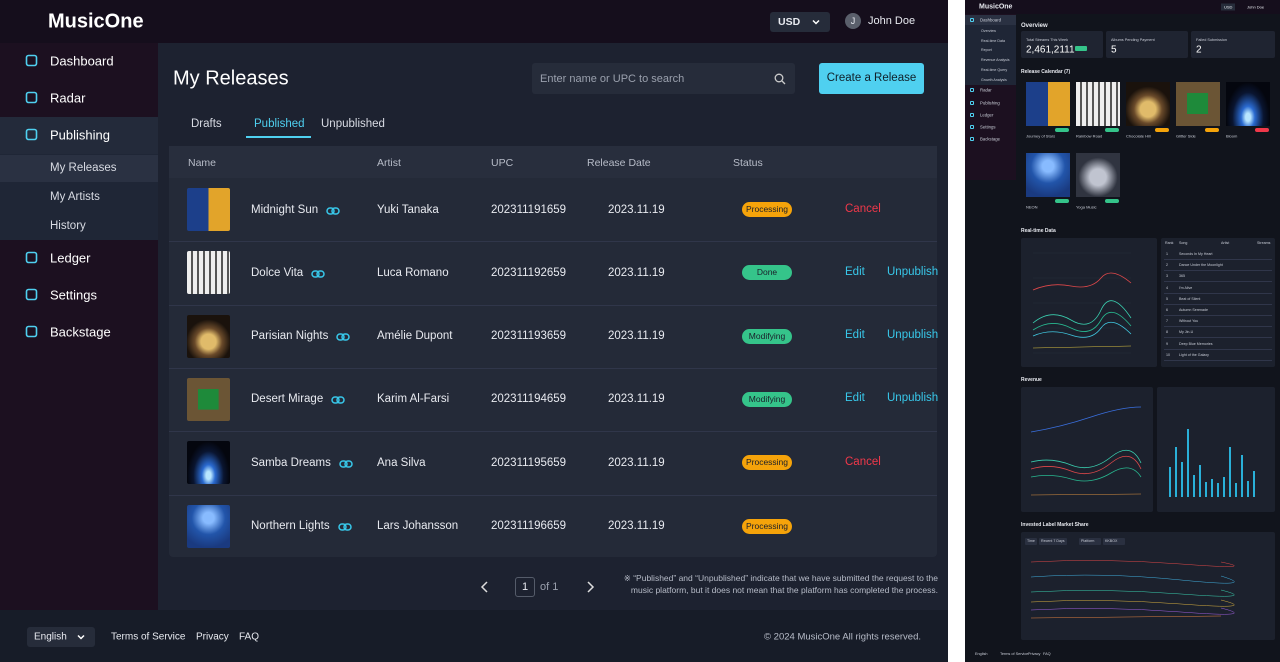 The image size is (1280, 662). I want to click on nav-item: Radar, so click(68, 98).